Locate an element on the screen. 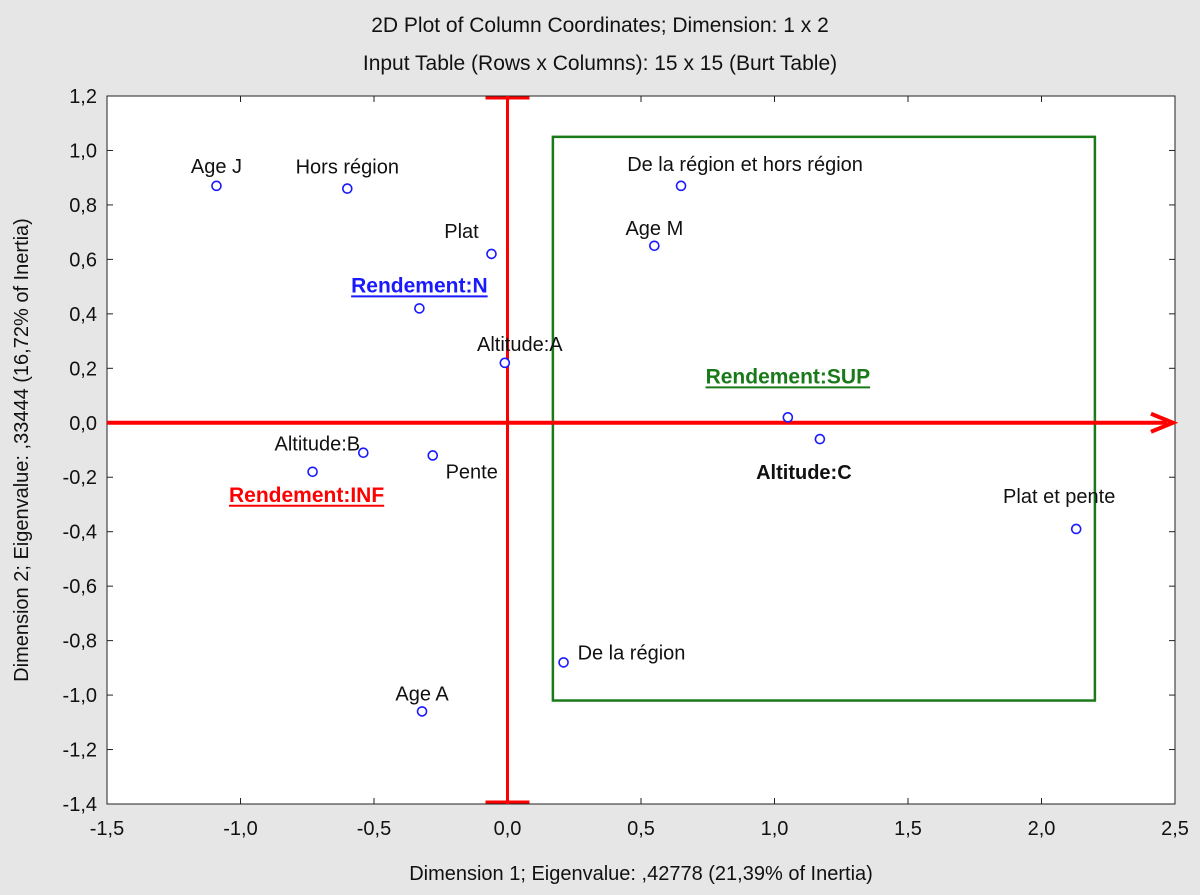 Image resolution: width=1200 pixels, height=895 pixels. y-tick-label: 0,2 is located at coordinates (83, 369).